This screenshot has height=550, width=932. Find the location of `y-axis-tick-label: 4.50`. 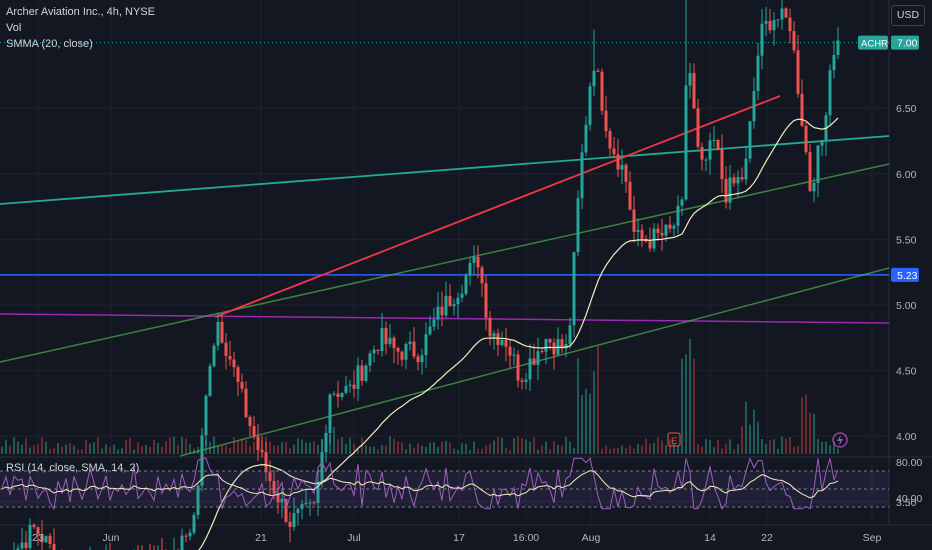

y-axis-tick-label: 4.50 is located at coordinates (906, 372).